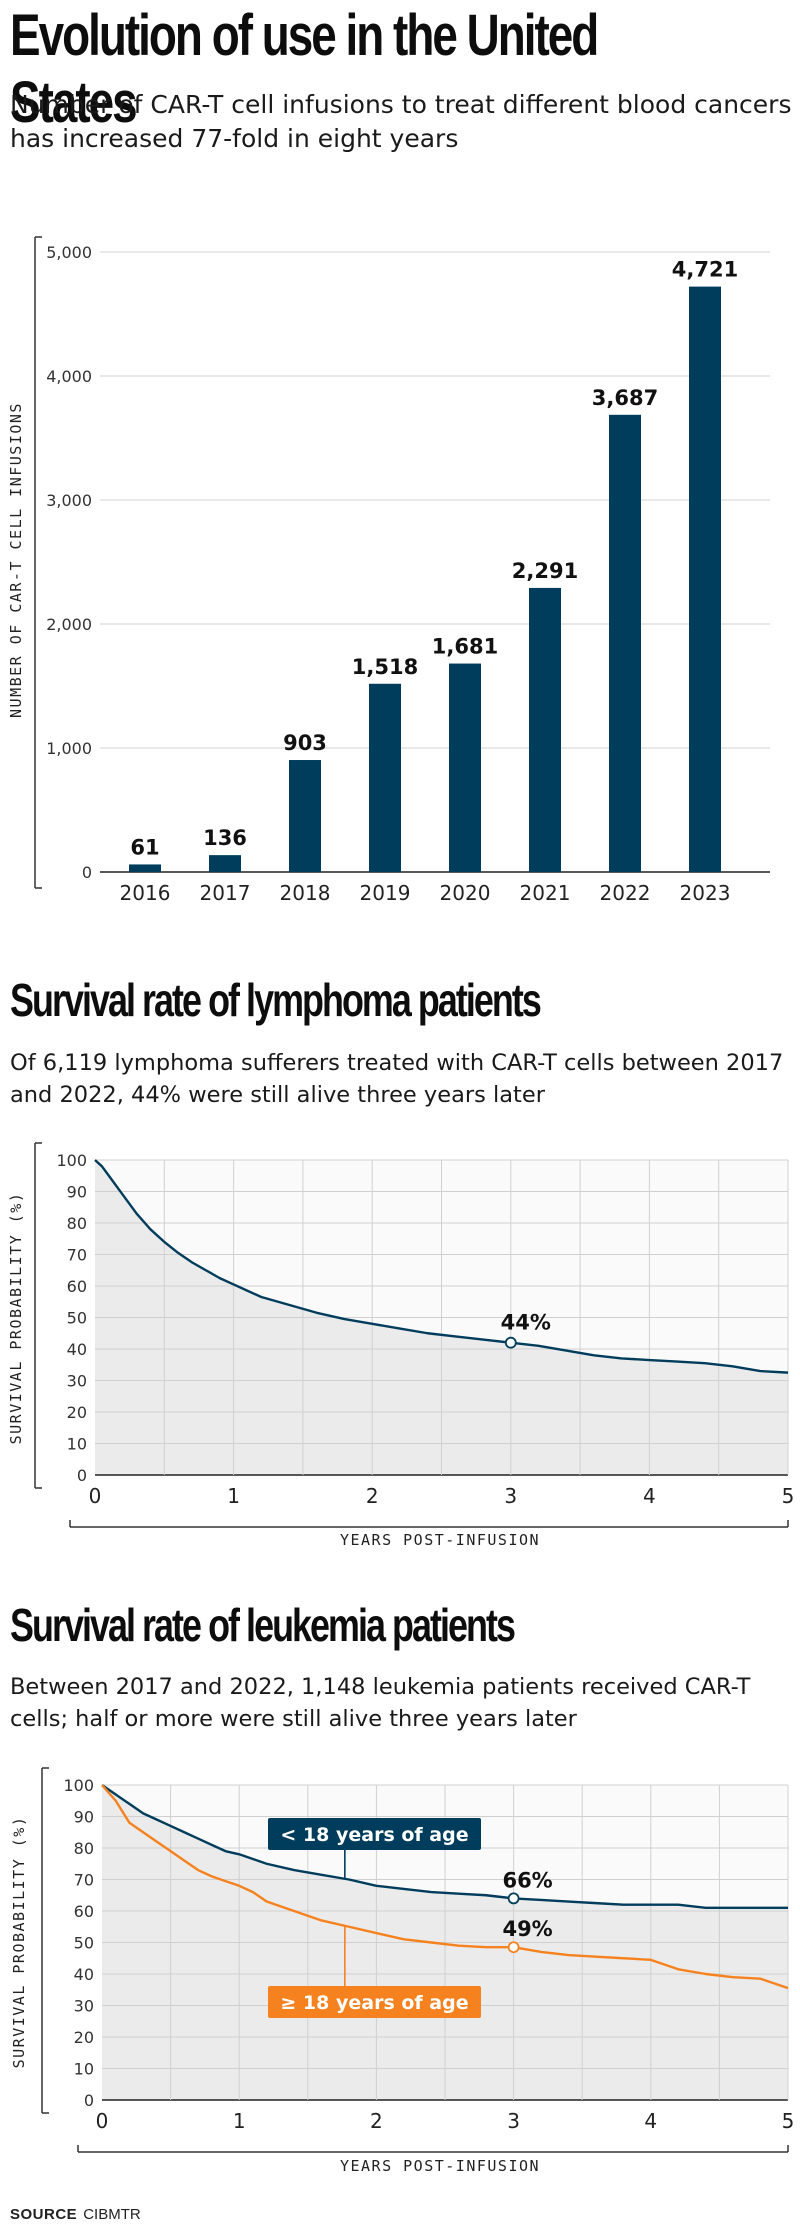 The image size is (800, 2238). What do you see at coordinates (545, 893) in the screenshot?
I see `bar-chart-x-tick-label: 2021` at bounding box center [545, 893].